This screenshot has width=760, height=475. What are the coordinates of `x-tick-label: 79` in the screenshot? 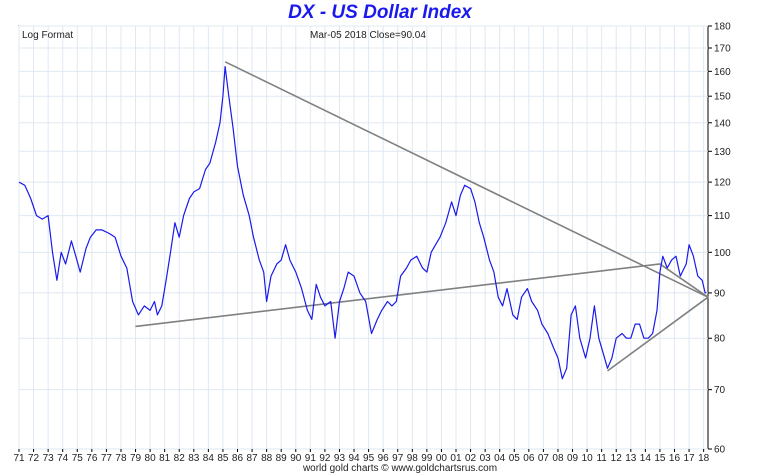 It's located at (136, 458).